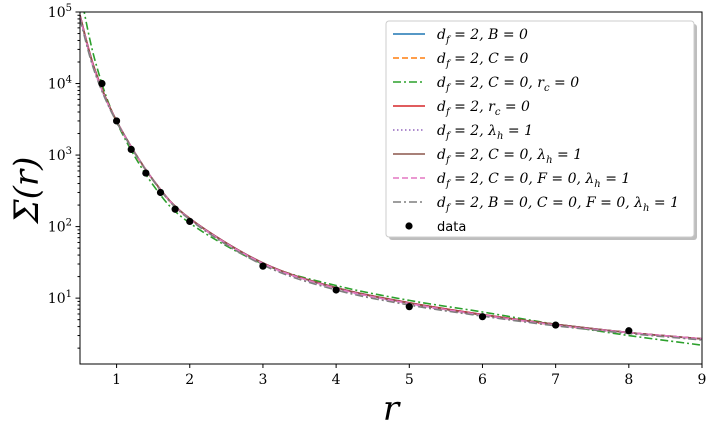 This screenshot has width=712, height=437. Describe the element at coordinates (116, 380) in the screenshot. I see `x-tick-label: 1` at that location.